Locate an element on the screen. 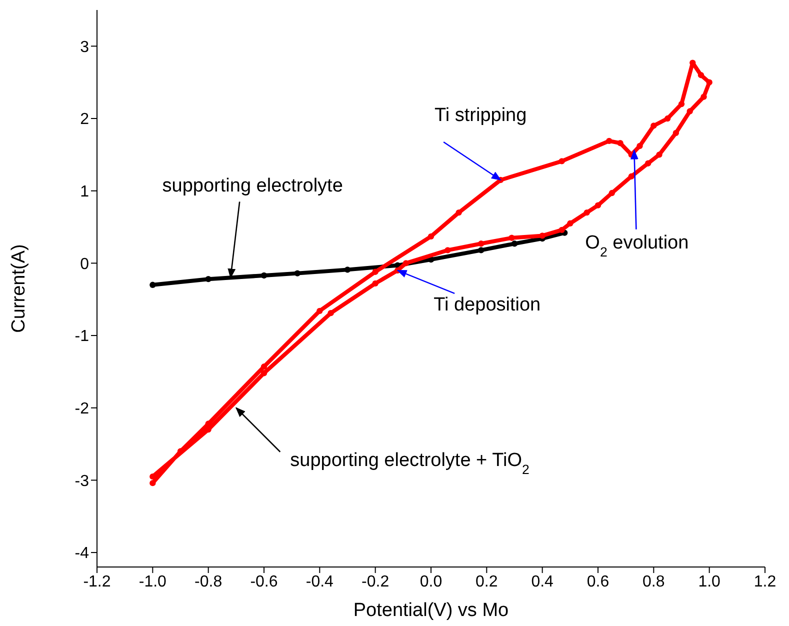 The width and height of the screenshot is (789, 626). y-tick-label: 2 is located at coordinates (85, 119).